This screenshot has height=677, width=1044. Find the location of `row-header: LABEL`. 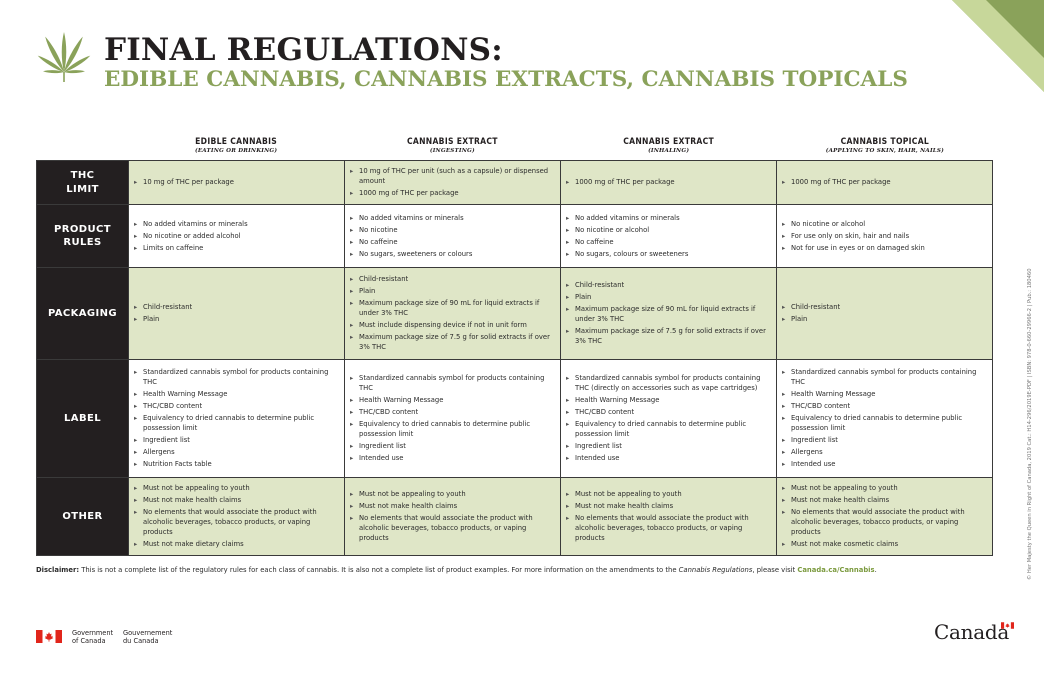

row-header: LABEL is located at coordinates (82, 418).